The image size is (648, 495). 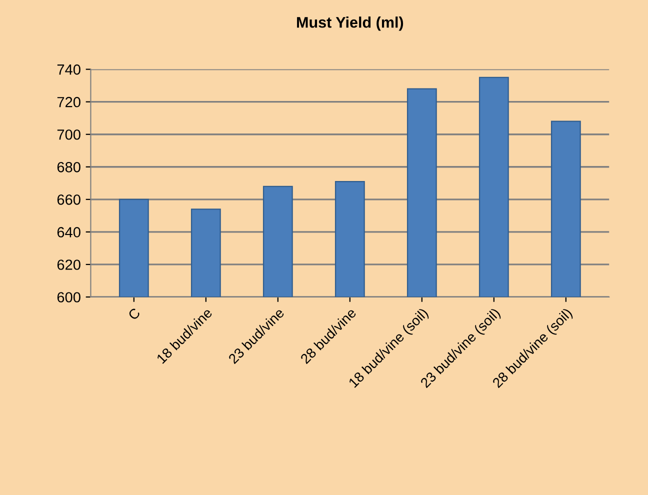 What do you see at coordinates (68, 167) in the screenshot?
I see `y-tick-label: 680` at bounding box center [68, 167].